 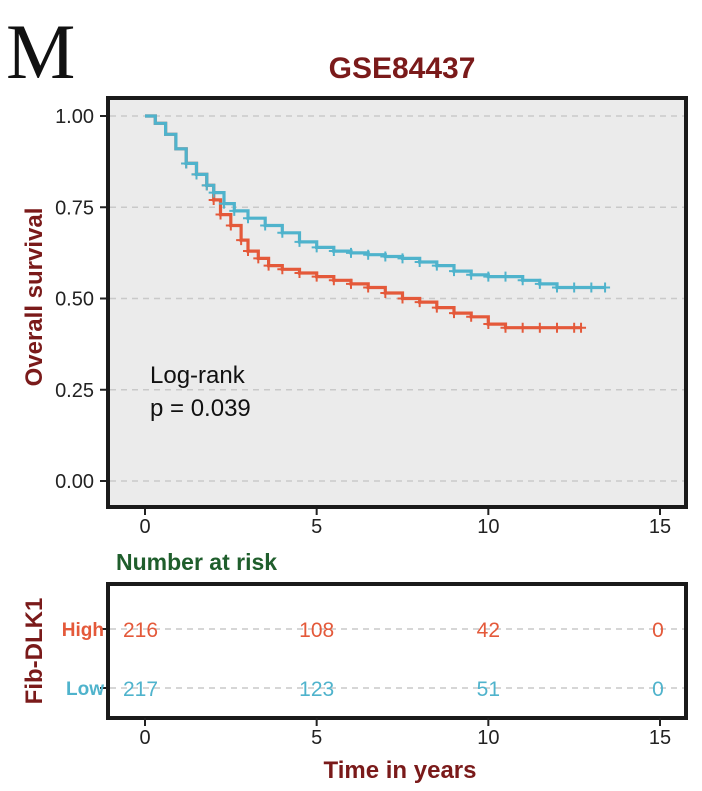 What do you see at coordinates (660, 527) in the screenshot?
I see `x-tick-label: 15` at bounding box center [660, 527].